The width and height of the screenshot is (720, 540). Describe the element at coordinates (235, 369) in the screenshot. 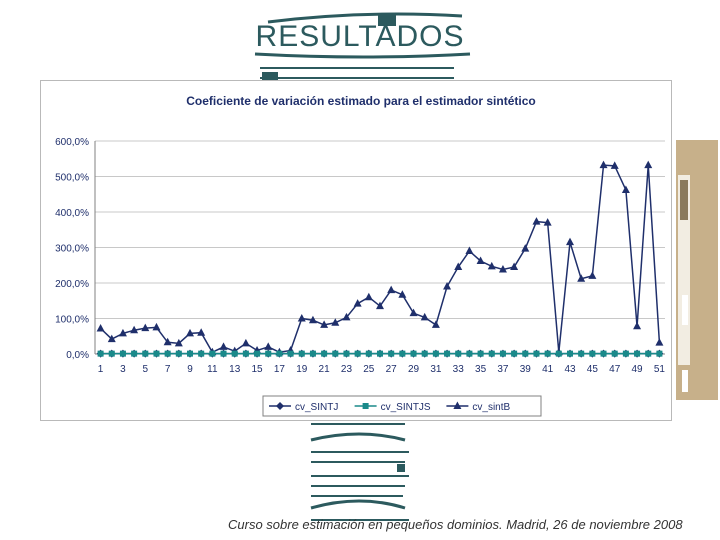

I see `x-tick-label: 13` at that location.